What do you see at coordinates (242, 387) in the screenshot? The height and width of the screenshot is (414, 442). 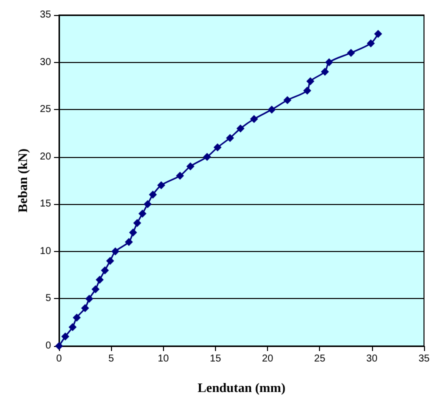 I see `x-axis-title: Lendutan (mm)` at bounding box center [242, 387].